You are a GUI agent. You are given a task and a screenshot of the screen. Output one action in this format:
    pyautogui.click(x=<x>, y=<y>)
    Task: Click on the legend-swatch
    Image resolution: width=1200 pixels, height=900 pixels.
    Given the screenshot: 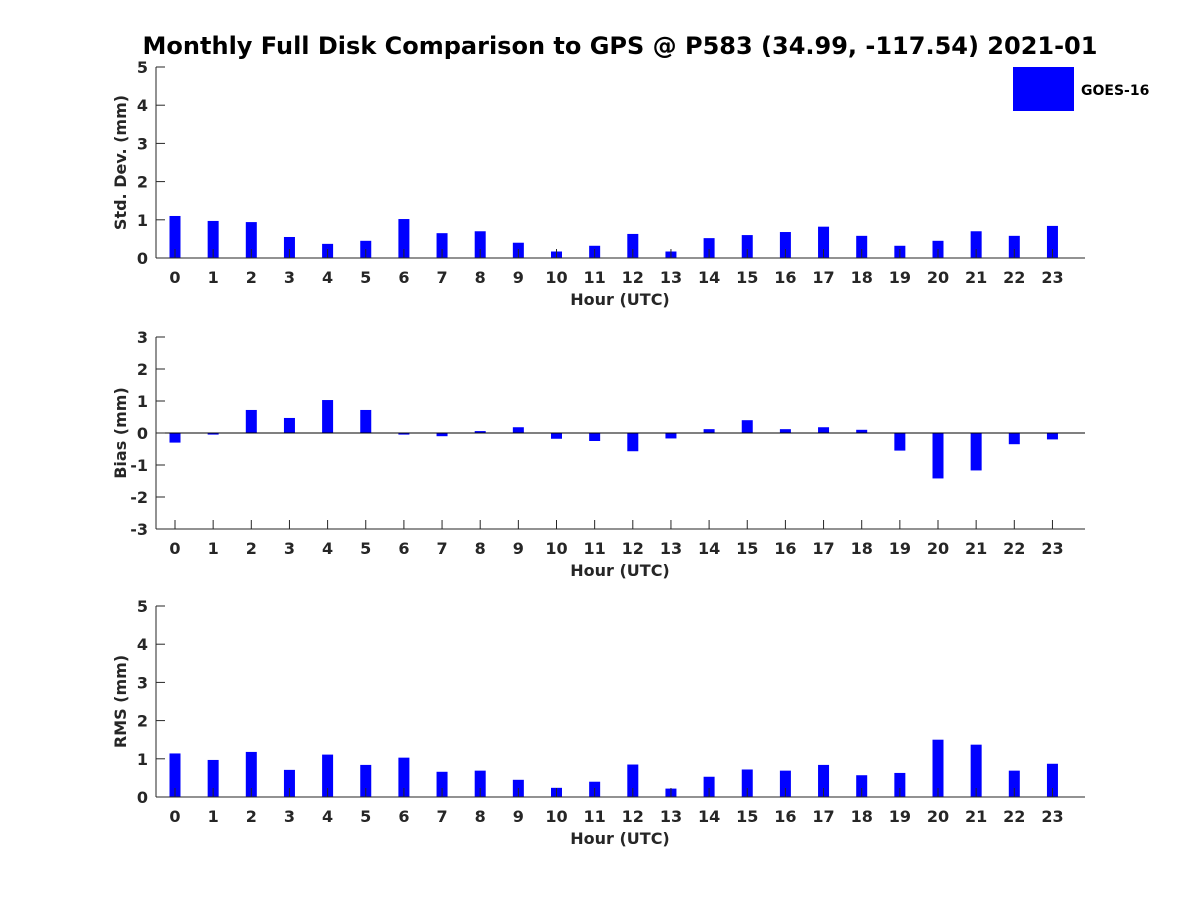 What is the action you would take?
    pyautogui.click(x=1043, y=89)
    